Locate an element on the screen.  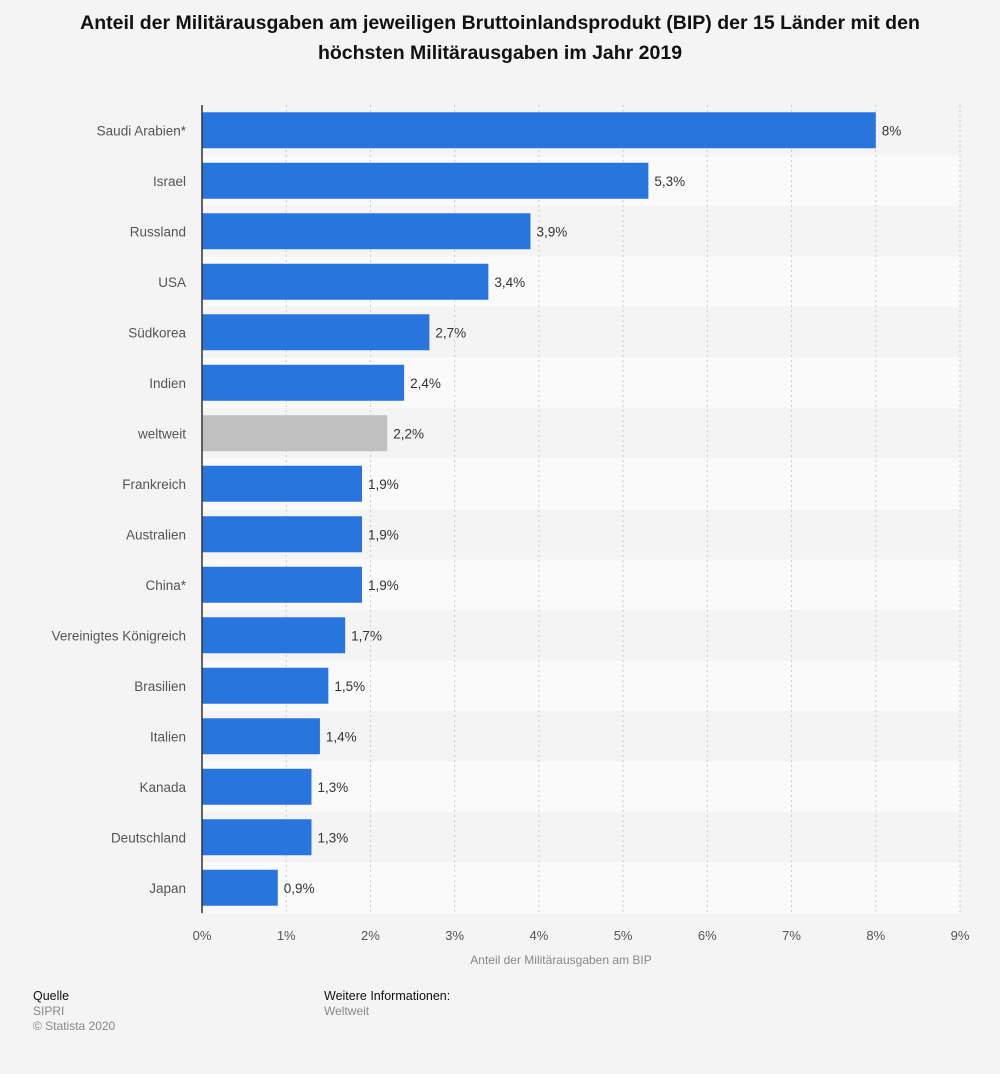
x-tick-label: 3% is located at coordinates (454, 935).